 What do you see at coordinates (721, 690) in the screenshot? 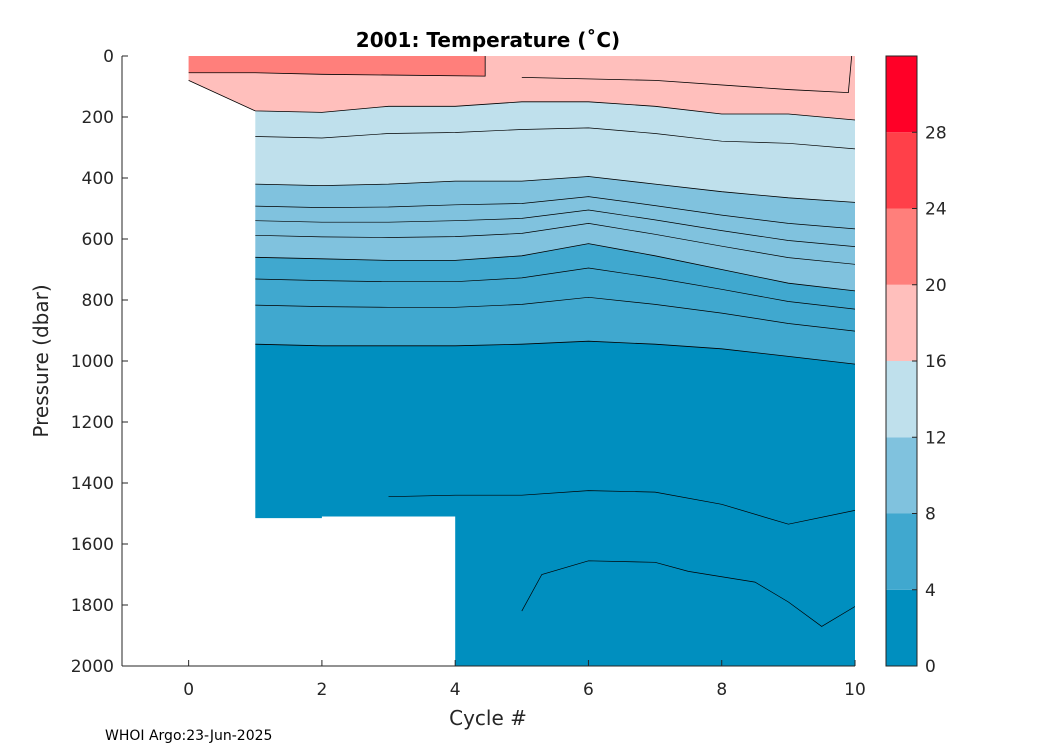
I see `x-tick-label: 8` at bounding box center [721, 690].